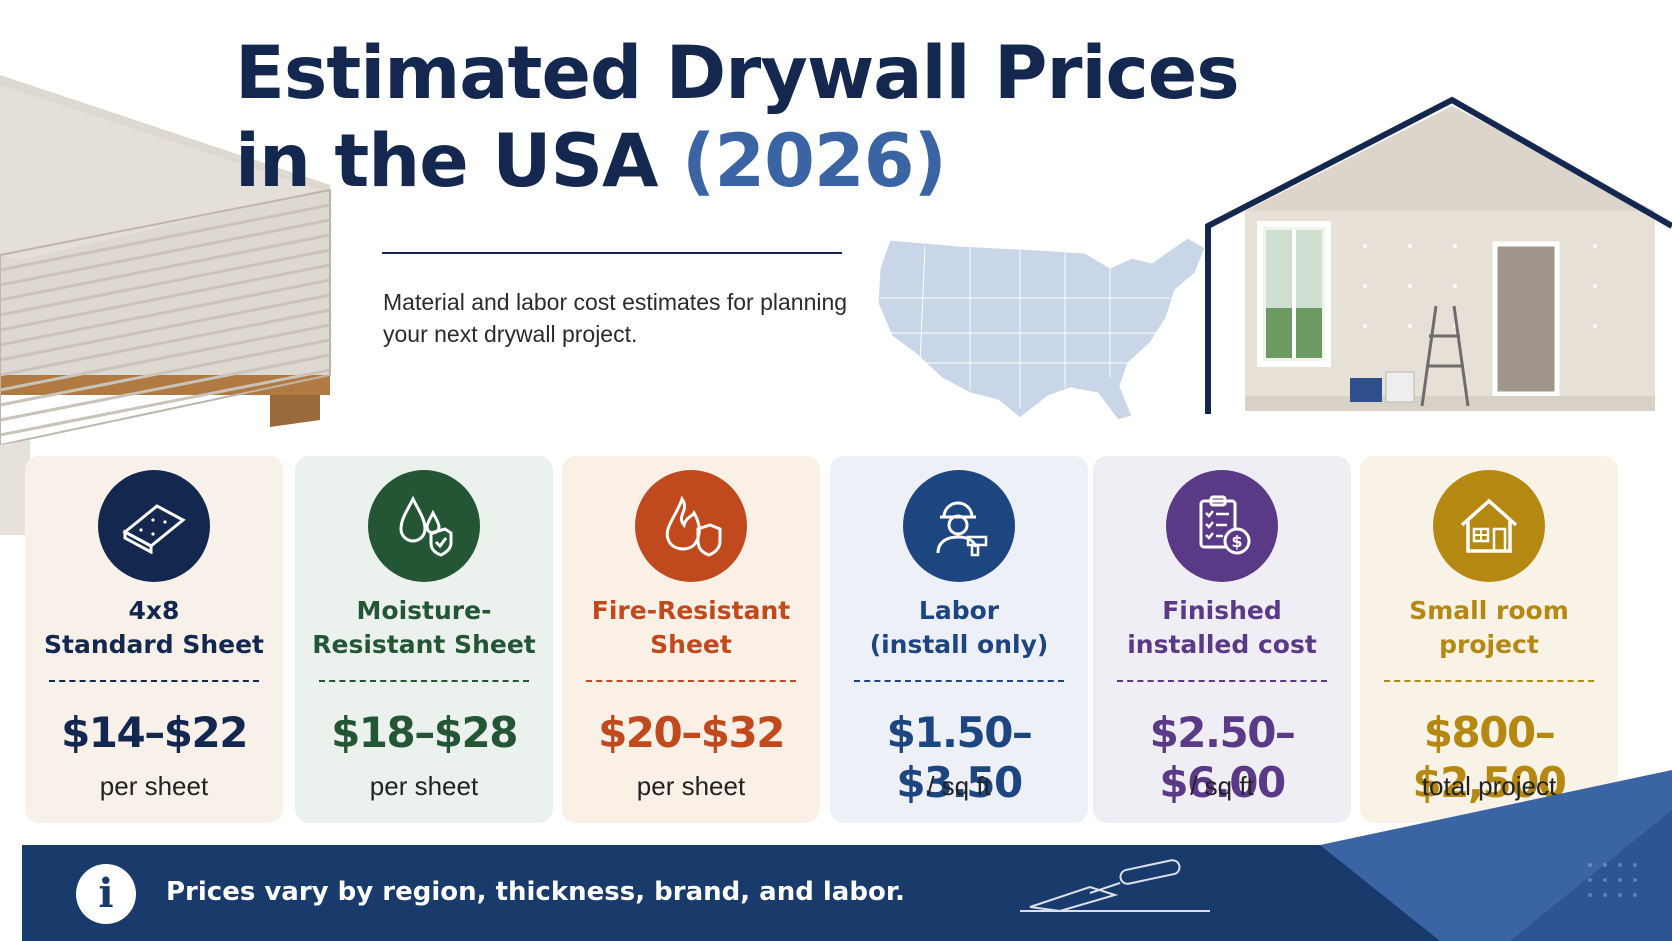 This screenshot has height=941, width=1672. Describe the element at coordinates (458, 161) in the screenshot. I see `title-line-2: in the USA` at that location.